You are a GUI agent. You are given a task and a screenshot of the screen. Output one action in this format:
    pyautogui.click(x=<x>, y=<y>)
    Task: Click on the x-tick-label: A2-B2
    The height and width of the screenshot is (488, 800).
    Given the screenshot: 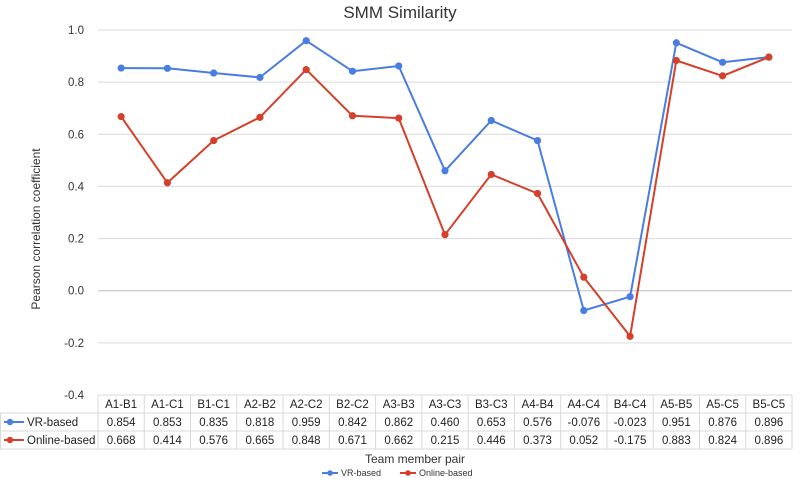 What is the action you would take?
    pyautogui.click(x=260, y=405)
    